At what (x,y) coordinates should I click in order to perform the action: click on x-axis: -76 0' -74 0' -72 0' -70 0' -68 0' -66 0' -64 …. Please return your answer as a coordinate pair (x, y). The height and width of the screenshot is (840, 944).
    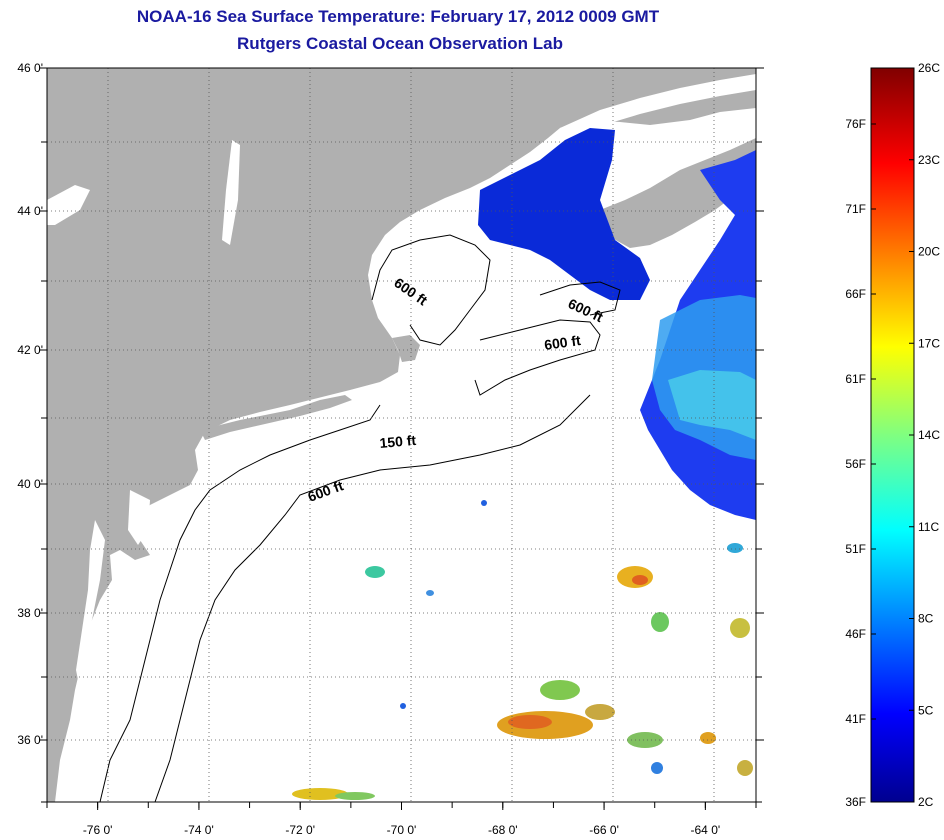
    Looking at the image, I should click on (401, 819).